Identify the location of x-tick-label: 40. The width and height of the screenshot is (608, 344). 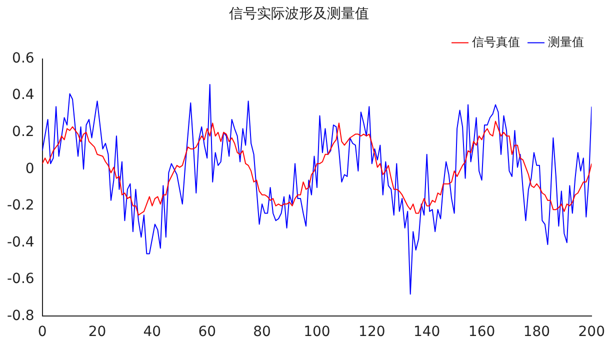
(152, 332).